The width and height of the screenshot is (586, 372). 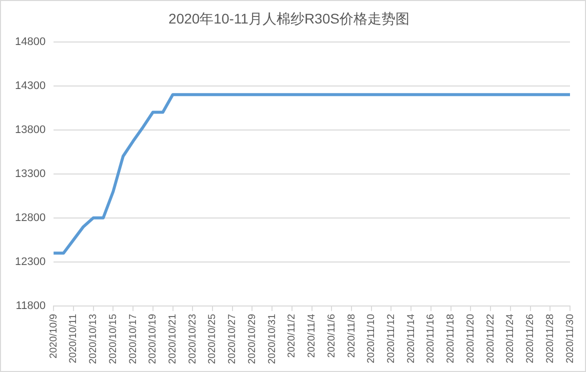 I want to click on x-tick-label: 2020/10/29, so click(x=252, y=339).